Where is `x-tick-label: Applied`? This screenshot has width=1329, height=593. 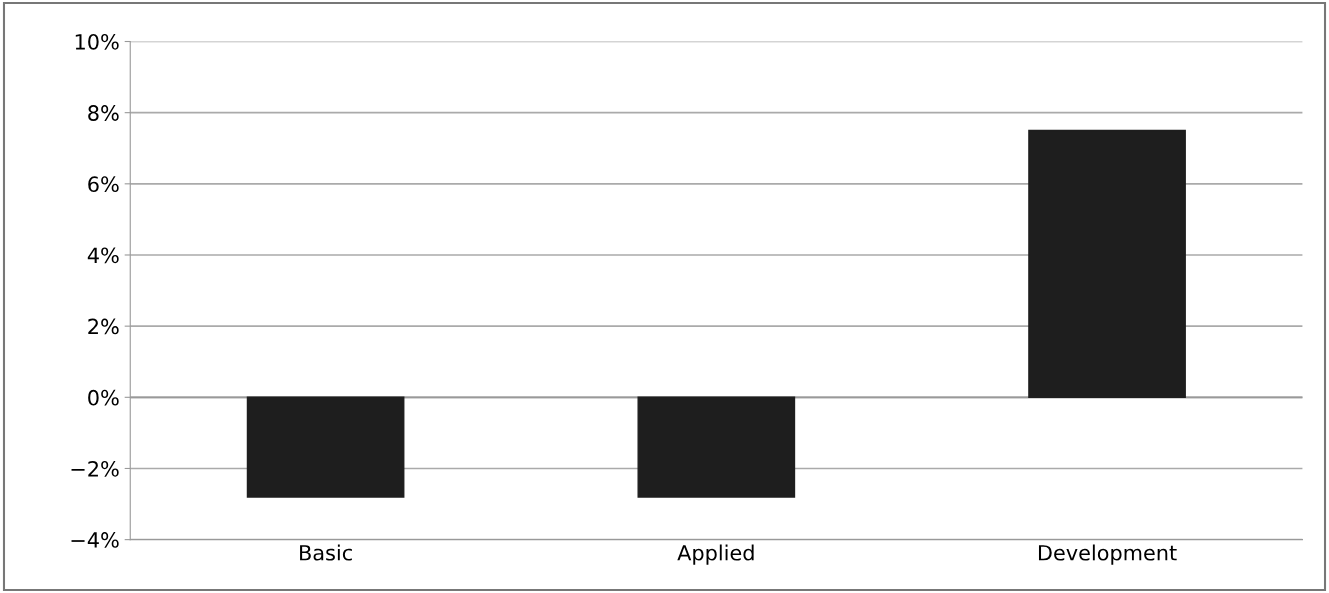
x-tick-label: Applied is located at coordinates (715, 554).